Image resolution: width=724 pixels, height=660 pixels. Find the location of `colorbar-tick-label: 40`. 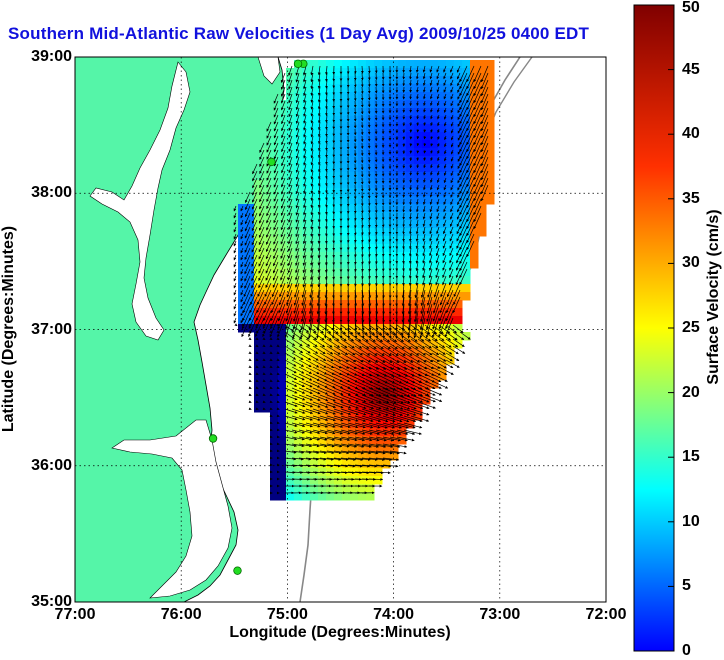

colorbar-tick-label: 40 is located at coordinates (691, 134).